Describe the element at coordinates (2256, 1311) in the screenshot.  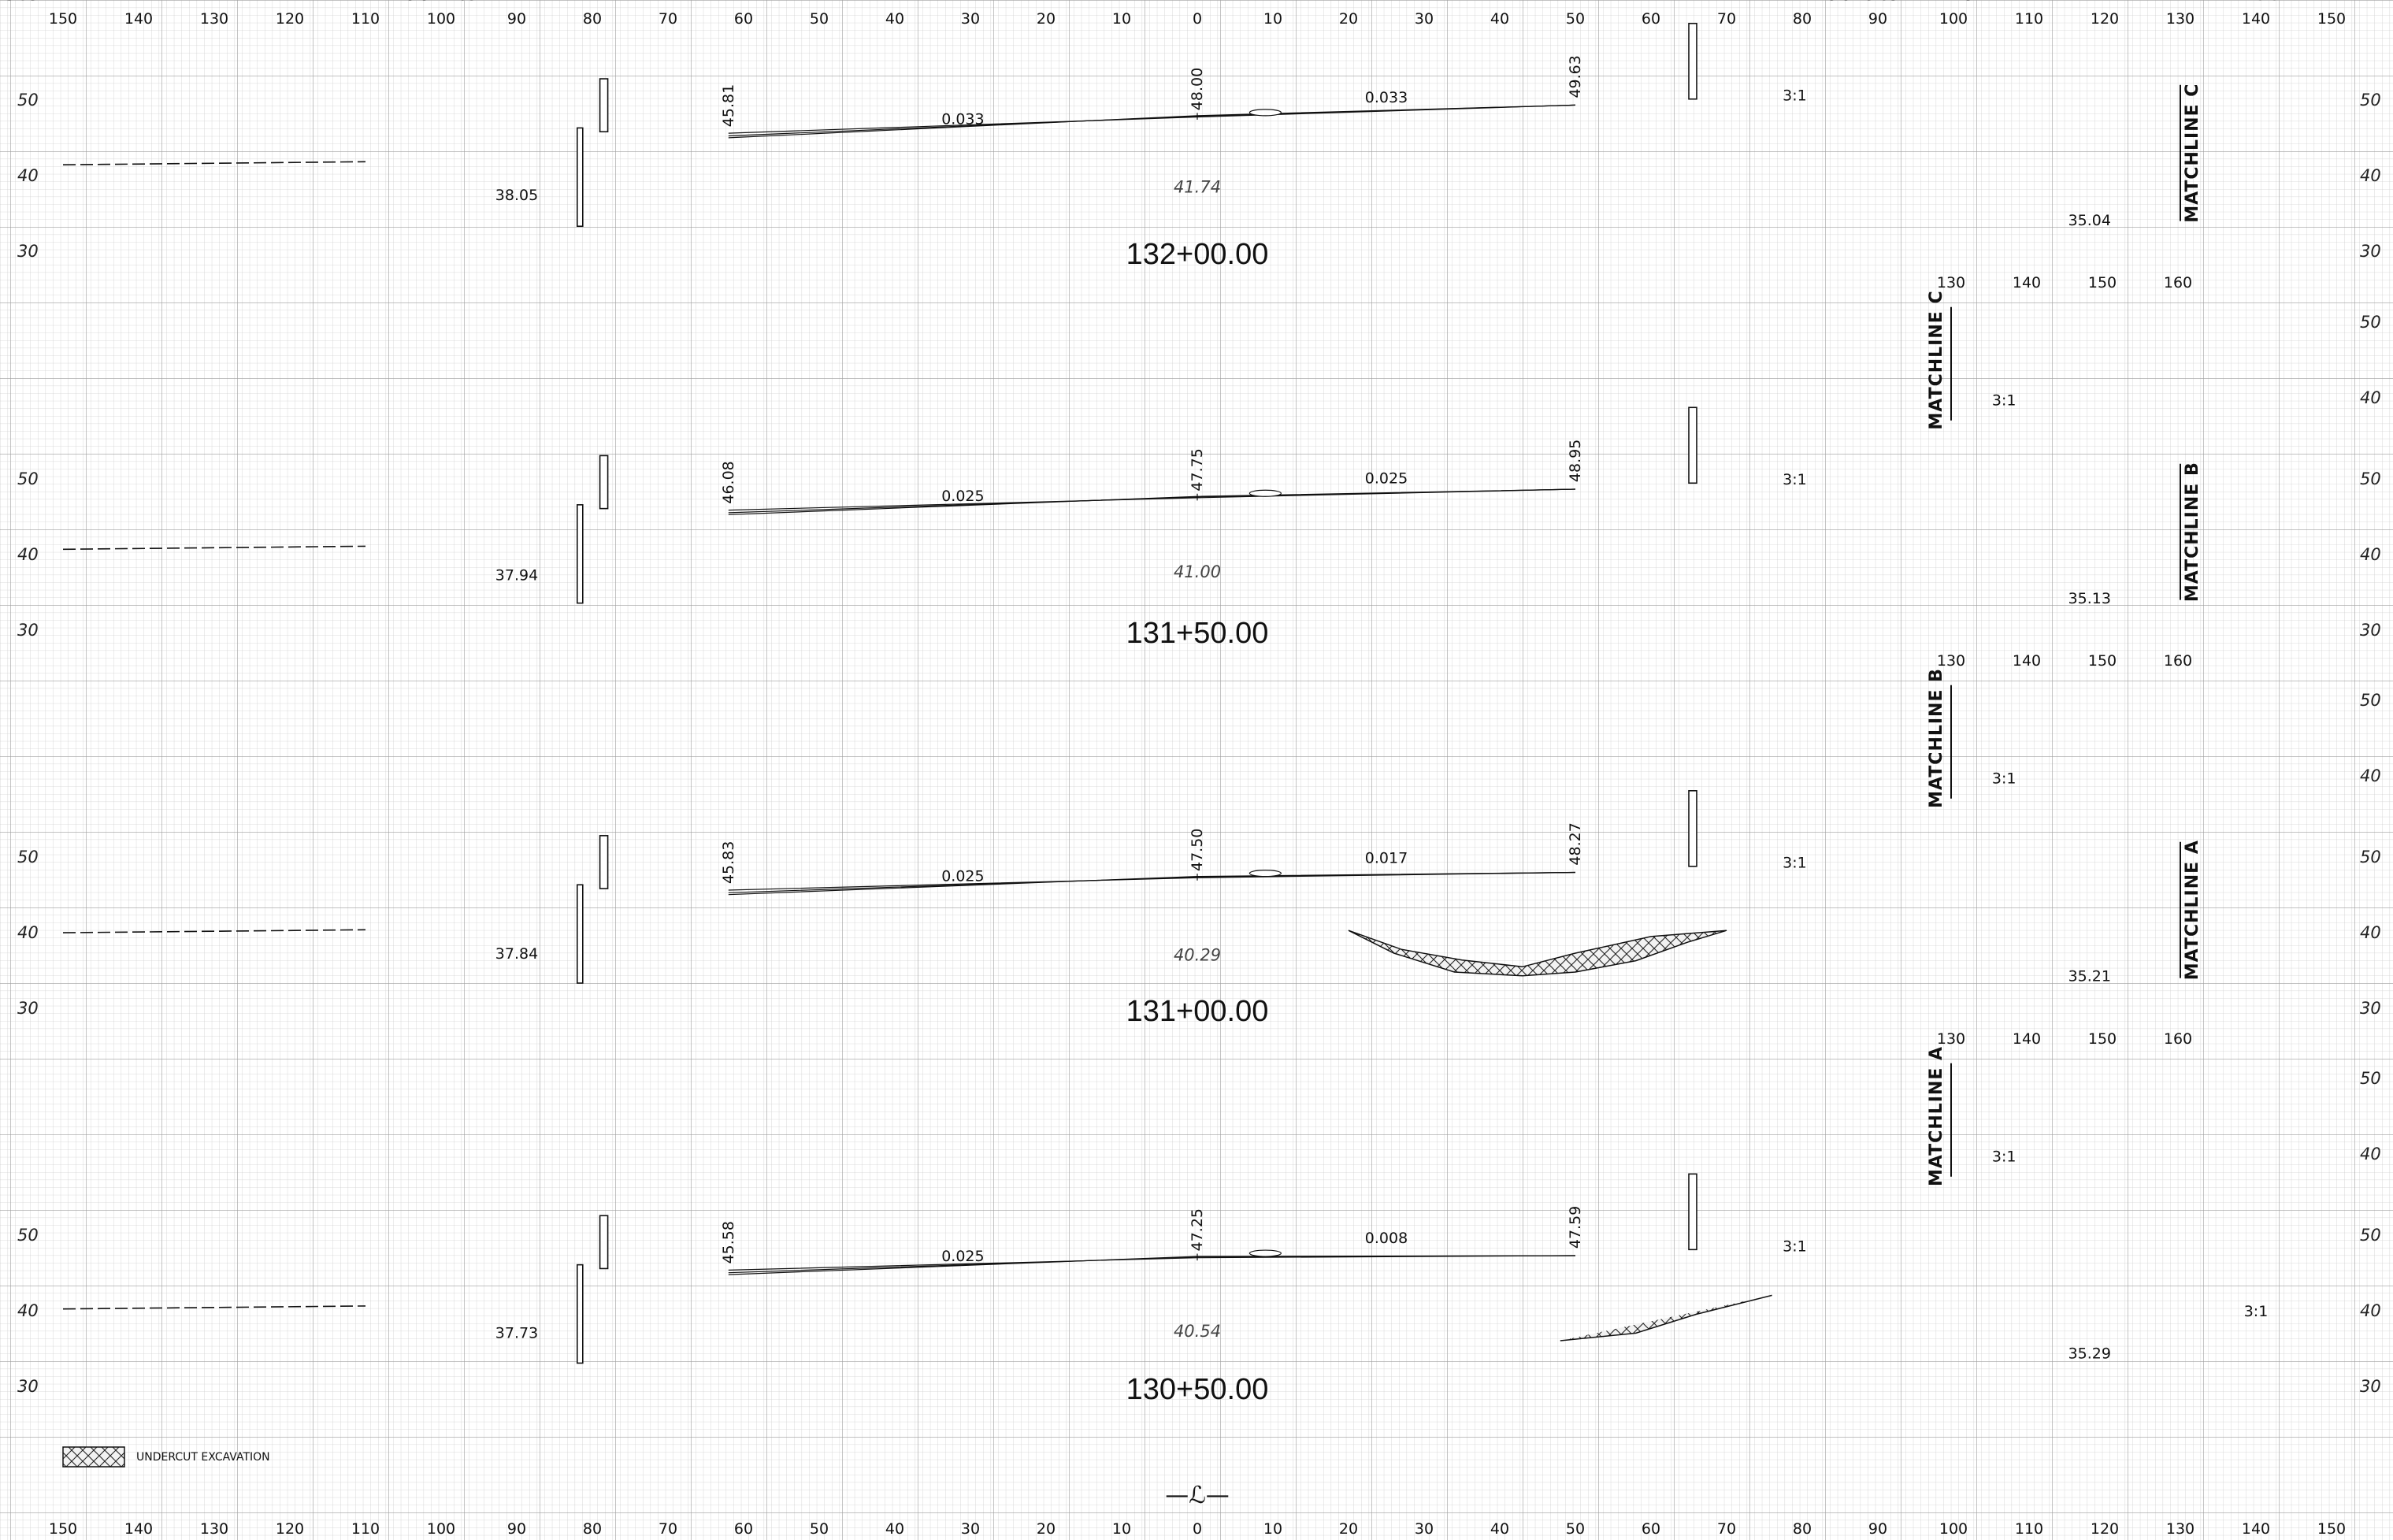
I see `far-right-slope-ratio: 3:1` at that location.